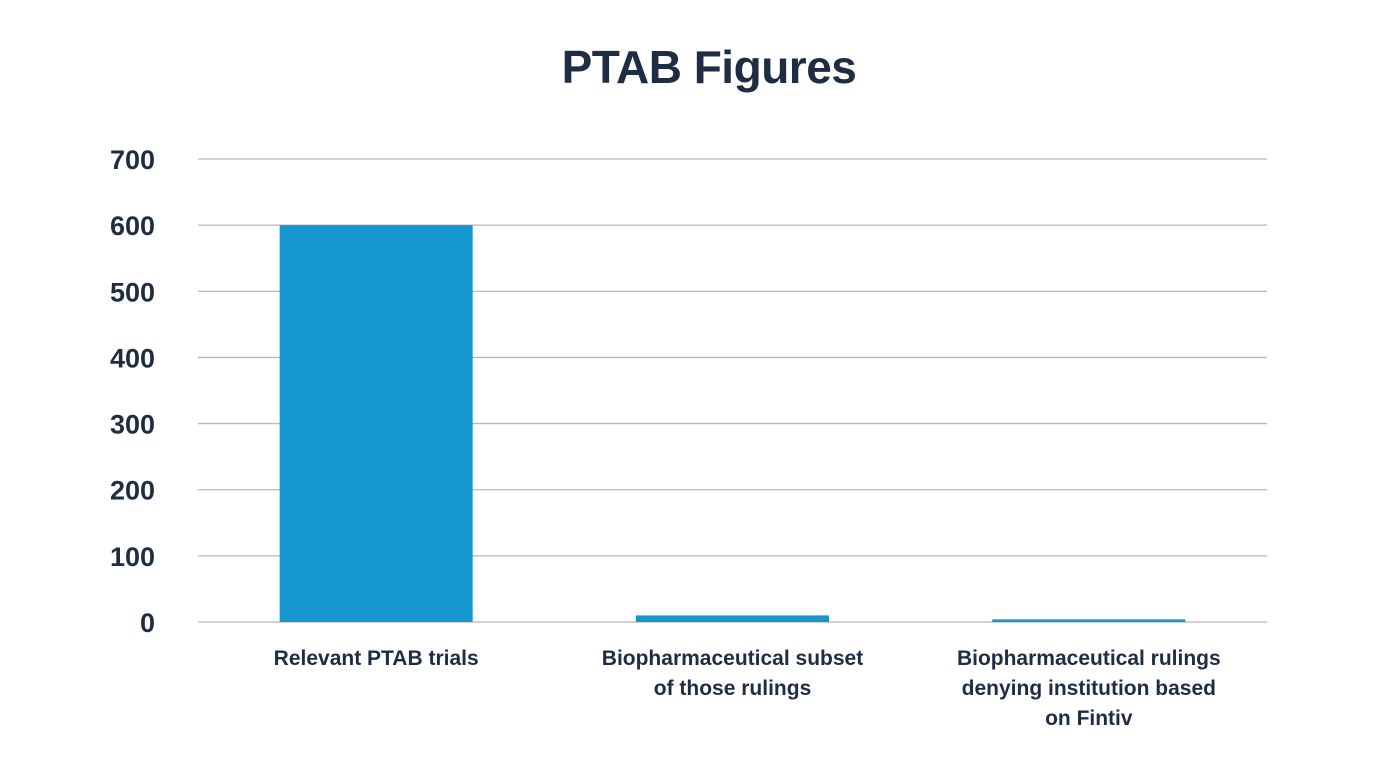 This screenshot has width=1388, height=780. I want to click on y-tick-label: 200, so click(132, 491).